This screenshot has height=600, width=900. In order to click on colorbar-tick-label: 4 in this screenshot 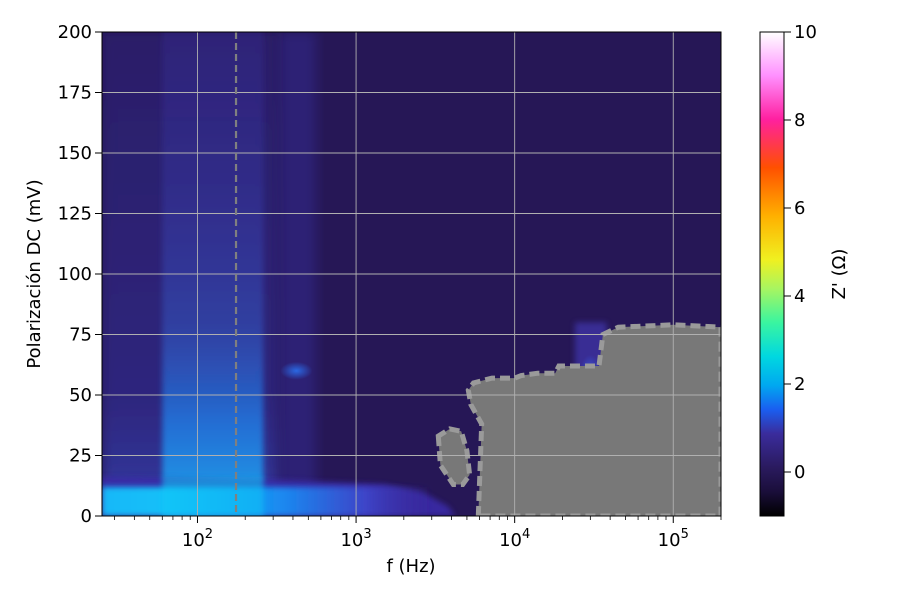, I will do `click(799, 296)`.